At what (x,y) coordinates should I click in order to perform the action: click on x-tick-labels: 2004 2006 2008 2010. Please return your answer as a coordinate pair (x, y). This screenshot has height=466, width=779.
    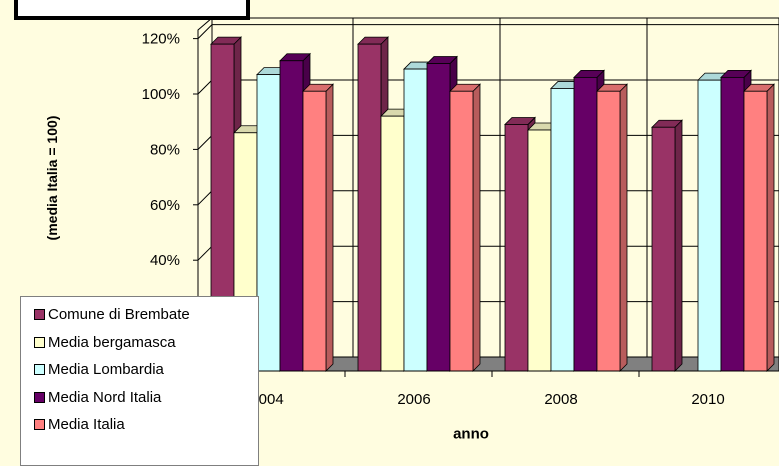
    Looking at the image, I should click on (488, 389).